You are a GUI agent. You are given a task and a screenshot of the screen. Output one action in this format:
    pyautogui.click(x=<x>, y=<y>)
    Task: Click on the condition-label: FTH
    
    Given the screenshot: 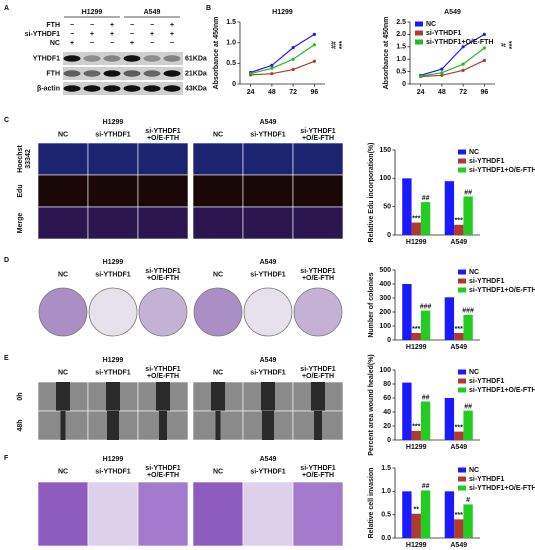 What is the action you would take?
    pyautogui.click(x=53, y=25)
    